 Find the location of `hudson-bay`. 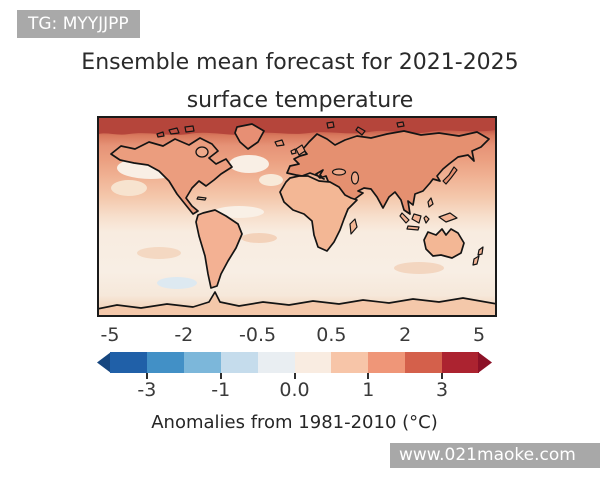

hudson-bay is located at coordinates (202, 152).